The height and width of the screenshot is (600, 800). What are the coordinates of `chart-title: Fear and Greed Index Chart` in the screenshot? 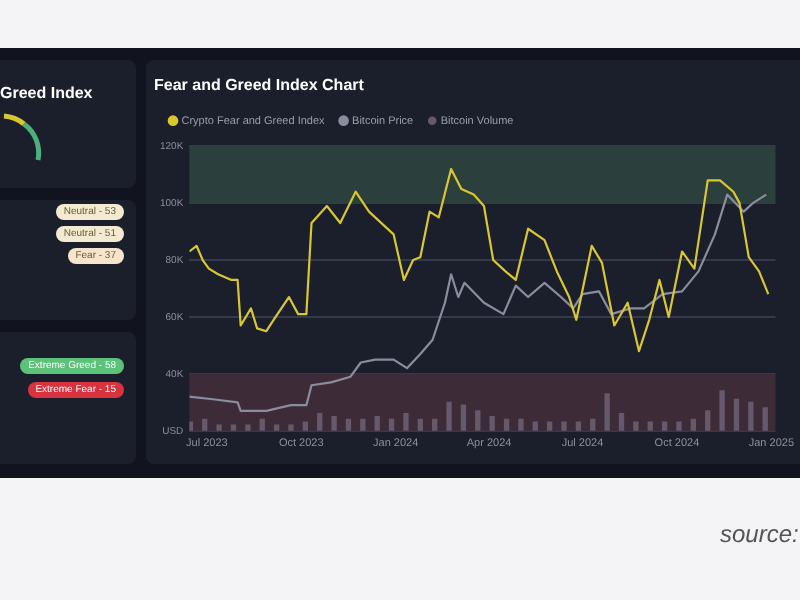 It's located at (259, 85).